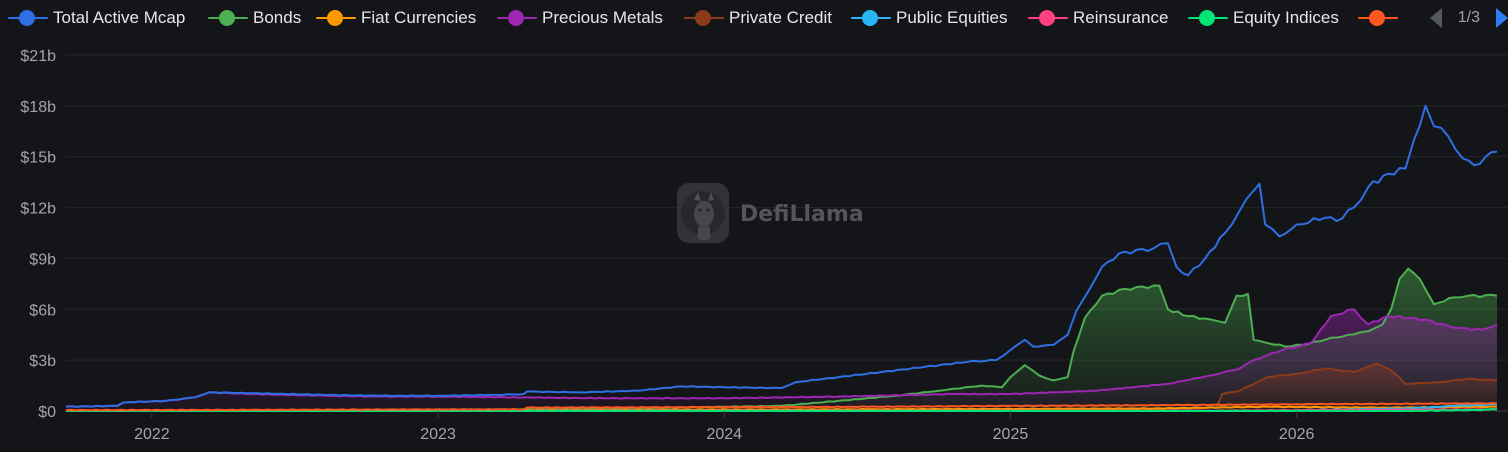 The height and width of the screenshot is (452, 1508). I want to click on legend-page-indicator: 1/3, so click(1468, 17).